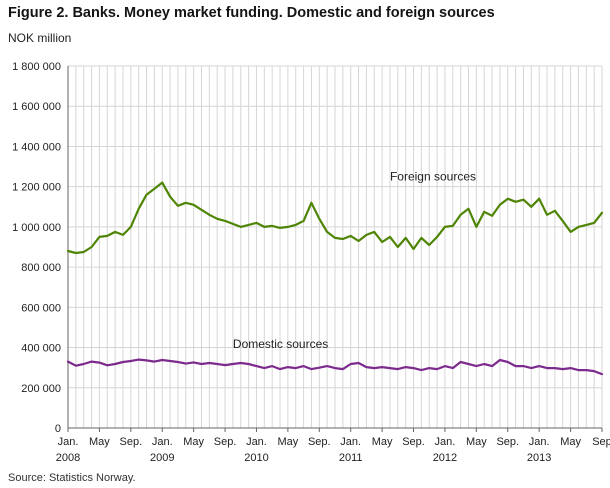 The width and height of the screenshot is (610, 488). Describe the element at coordinates (41, 268) in the screenshot. I see `y-tick-label: 800 000` at that location.